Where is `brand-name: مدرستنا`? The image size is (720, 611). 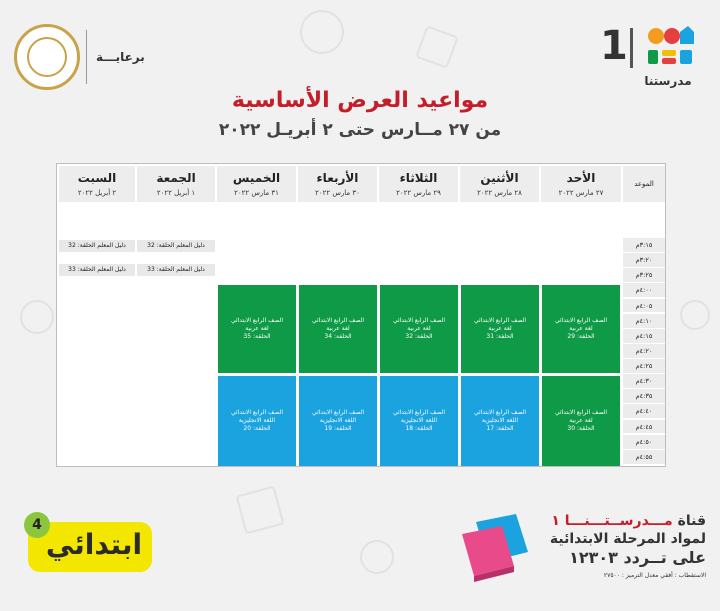 brand-name: مدرستنا is located at coordinates (668, 81).